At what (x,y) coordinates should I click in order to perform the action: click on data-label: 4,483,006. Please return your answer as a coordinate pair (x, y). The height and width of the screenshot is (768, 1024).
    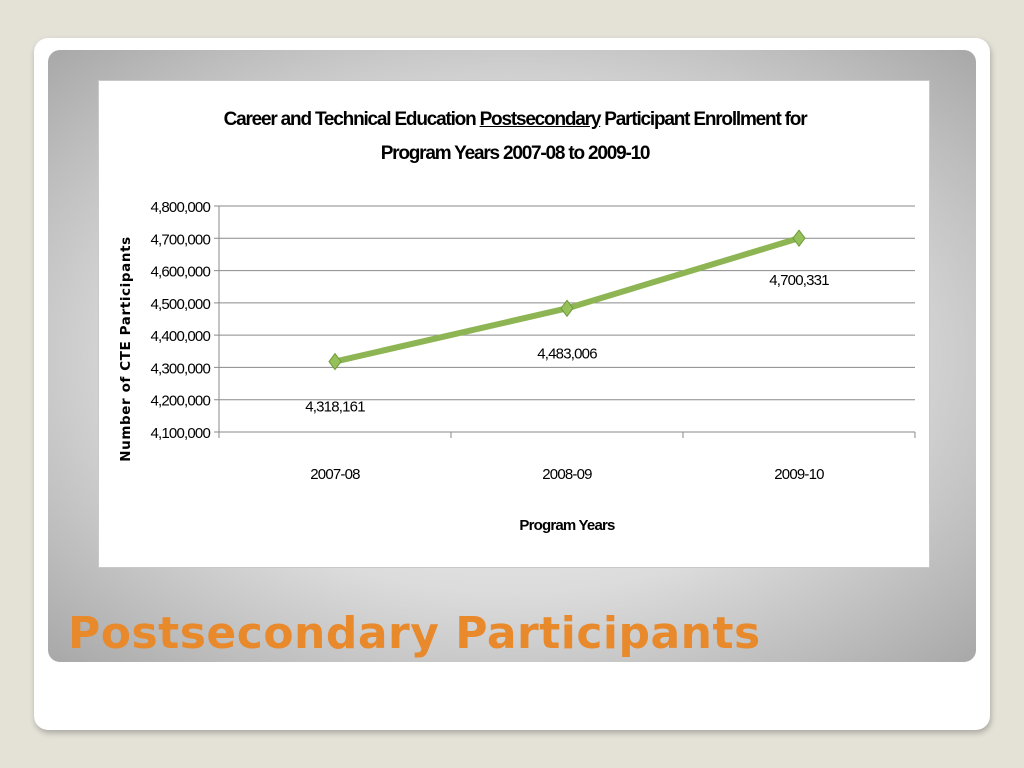
    Looking at the image, I should click on (567, 353).